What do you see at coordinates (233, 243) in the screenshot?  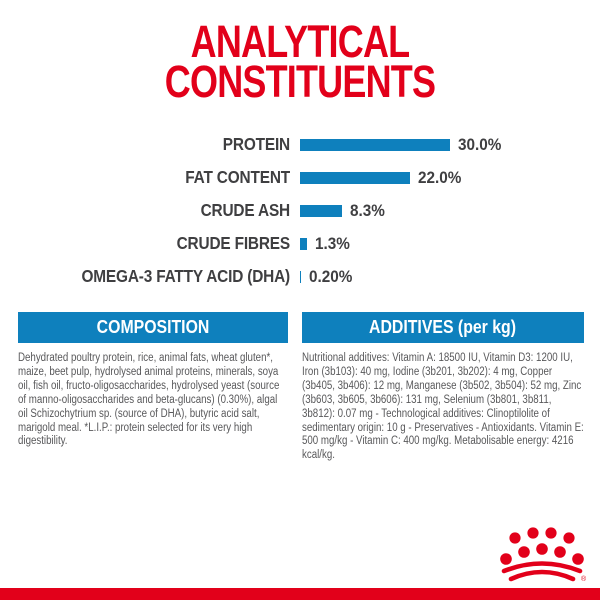 I see `chart-label: CRUDE FIBRES` at bounding box center [233, 243].